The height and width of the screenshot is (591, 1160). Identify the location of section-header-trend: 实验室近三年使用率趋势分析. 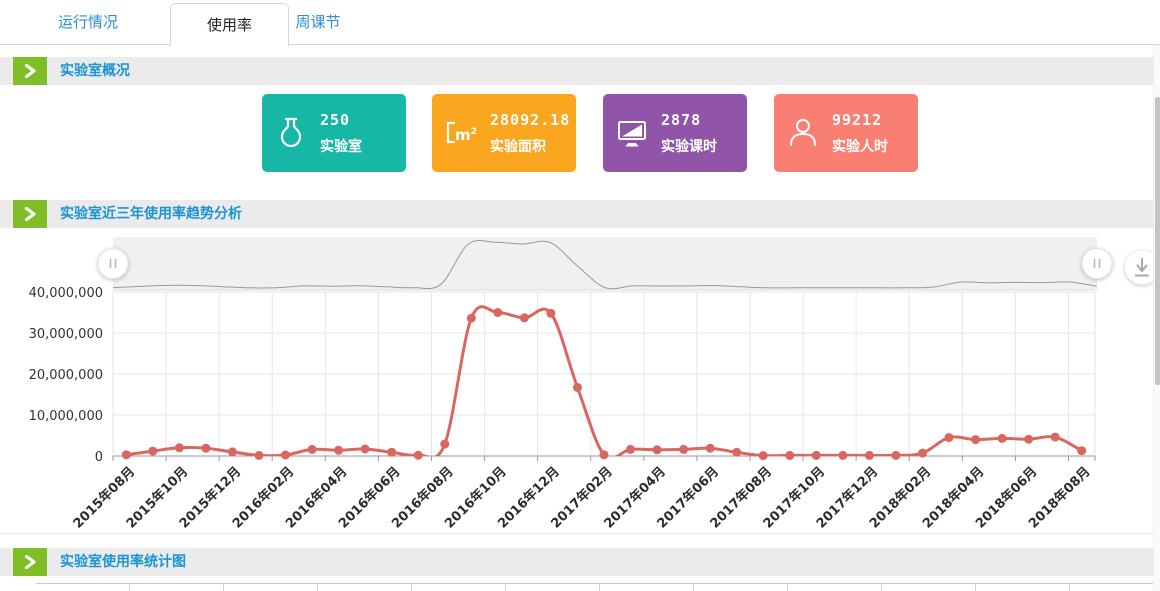
(577, 214).